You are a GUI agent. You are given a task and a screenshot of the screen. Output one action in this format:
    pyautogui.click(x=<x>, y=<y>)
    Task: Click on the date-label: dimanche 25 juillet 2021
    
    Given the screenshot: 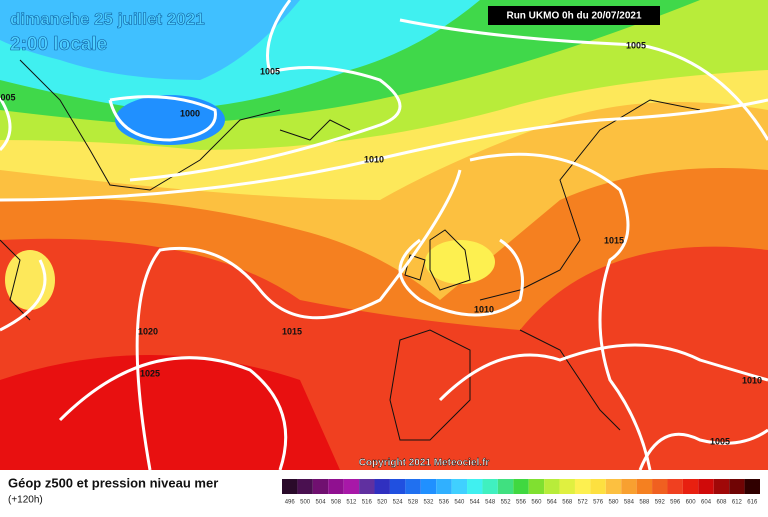 What is the action you would take?
    pyautogui.click(x=107, y=18)
    